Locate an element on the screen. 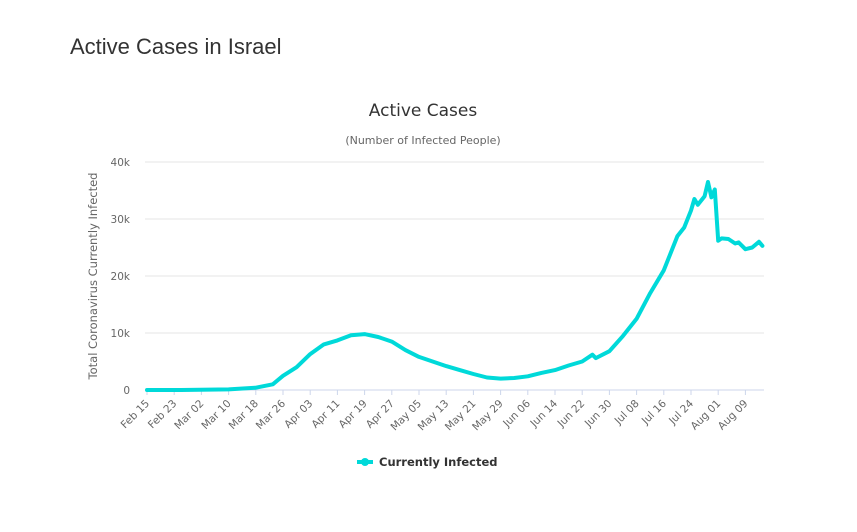 Image resolution: width=857 pixels, height=532 pixels. chart-subtitle: (Number of Infected People) is located at coordinates (422, 140).